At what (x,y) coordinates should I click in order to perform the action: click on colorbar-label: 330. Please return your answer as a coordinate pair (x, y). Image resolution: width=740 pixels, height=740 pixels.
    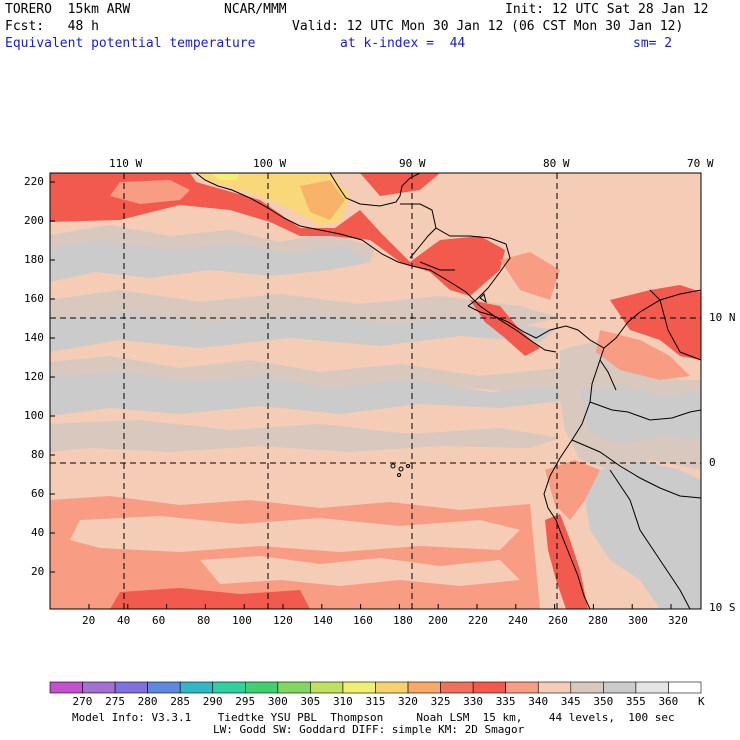
    Looking at the image, I should click on (473, 701).